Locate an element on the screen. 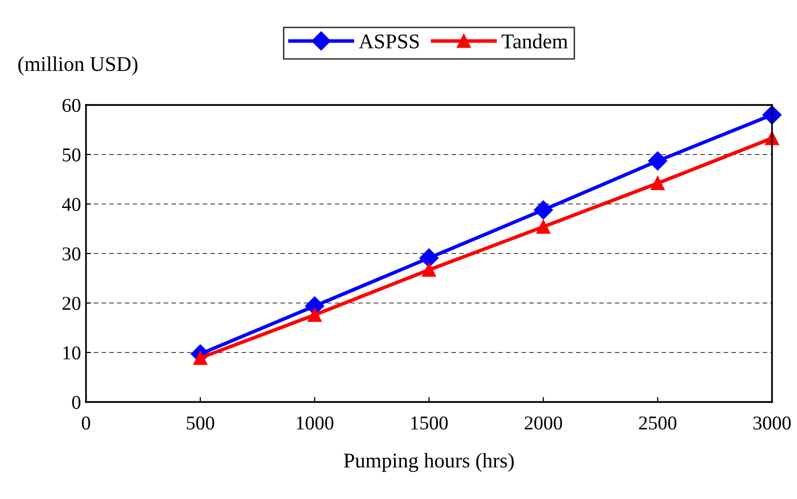 This screenshot has height=499, width=797. x-tick-label: 2500 is located at coordinates (657, 423).